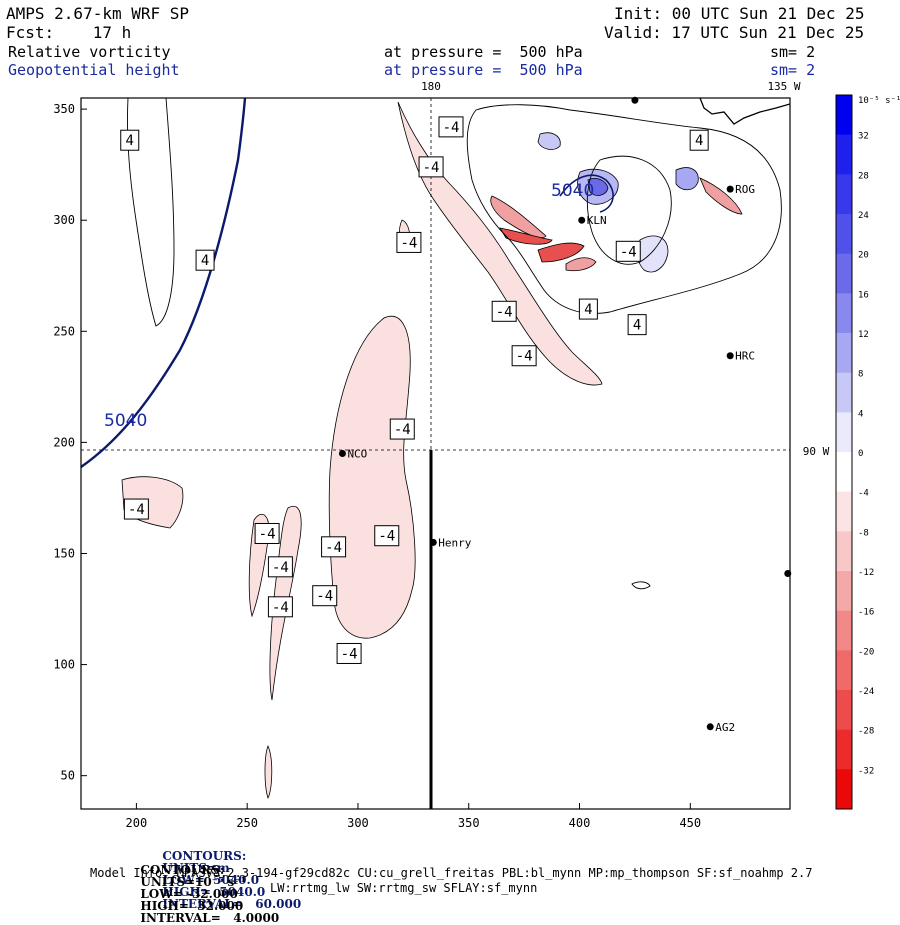 This screenshot has width=900, height=925. What do you see at coordinates (816, 451) in the screenshot?
I see `meridian-label-90w: 90 W` at bounding box center [816, 451].